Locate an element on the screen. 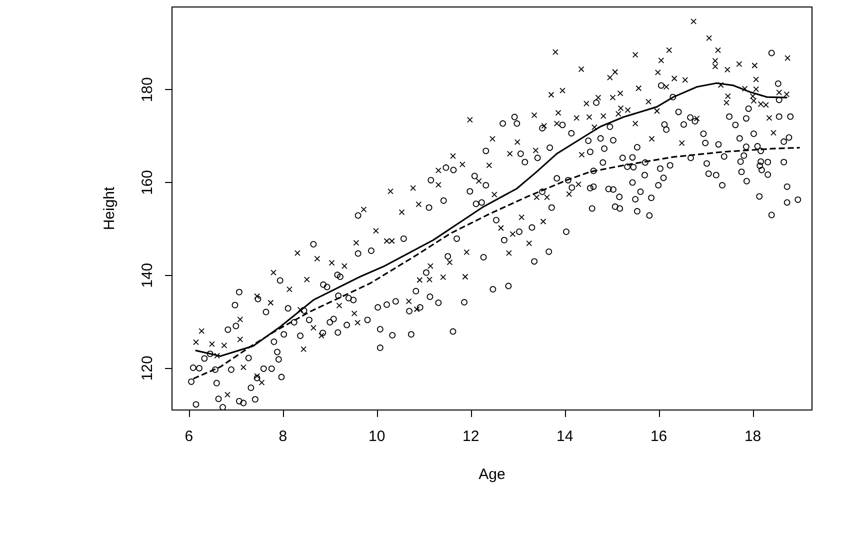 Image resolution: width=843 pixels, height=537 pixels. x-tick-label: 16 is located at coordinates (659, 436).